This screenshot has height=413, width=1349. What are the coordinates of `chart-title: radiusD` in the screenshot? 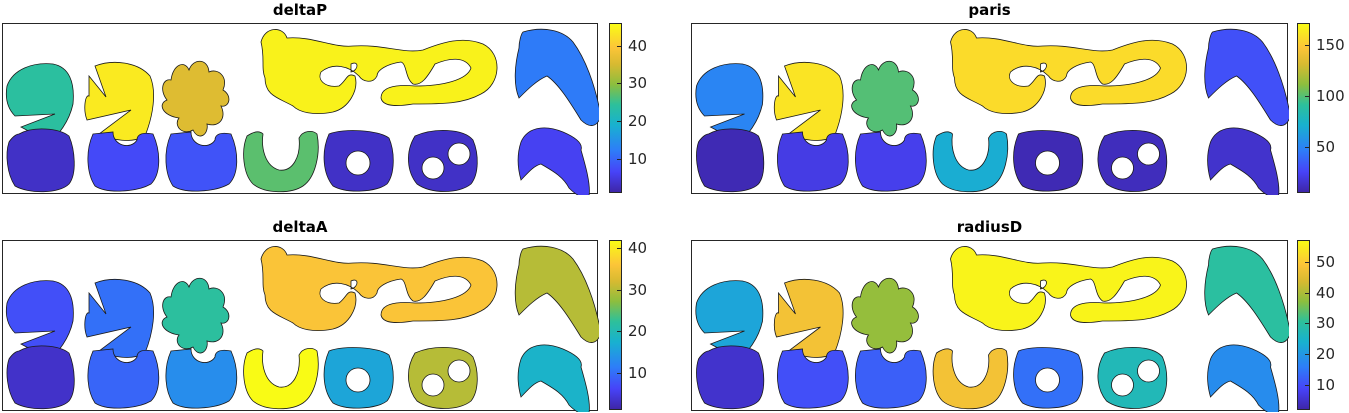 It's located at (989, 227).